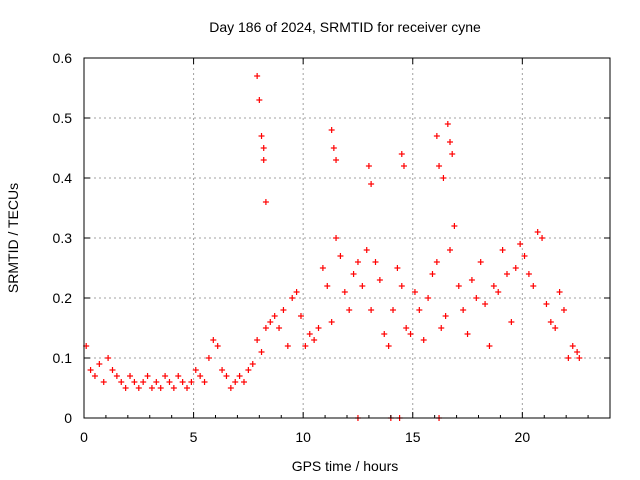 This screenshot has width=640, height=480. Describe the element at coordinates (13, 238) in the screenshot. I see `y-axis-label: SRMTID / TECUs` at that location.